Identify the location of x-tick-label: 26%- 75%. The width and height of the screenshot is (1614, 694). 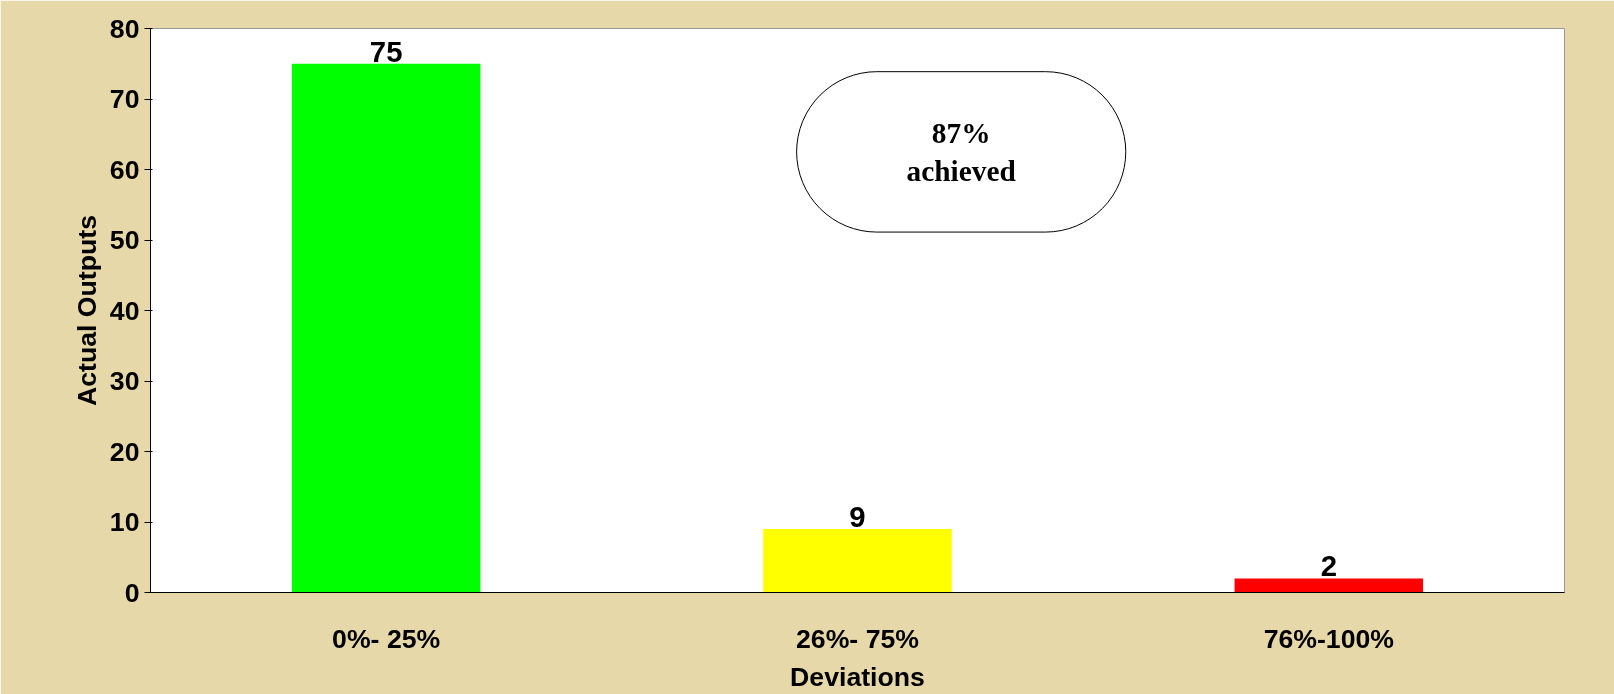
(858, 638).